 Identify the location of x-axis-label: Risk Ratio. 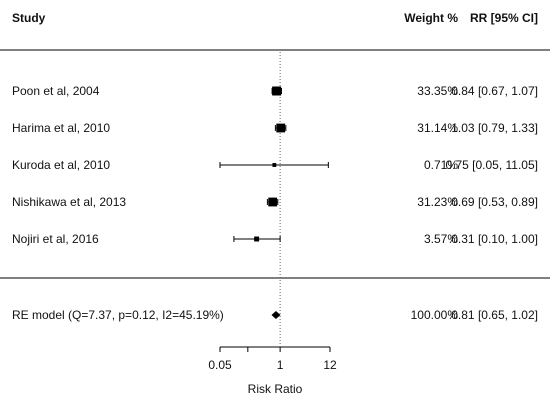
(275, 389).